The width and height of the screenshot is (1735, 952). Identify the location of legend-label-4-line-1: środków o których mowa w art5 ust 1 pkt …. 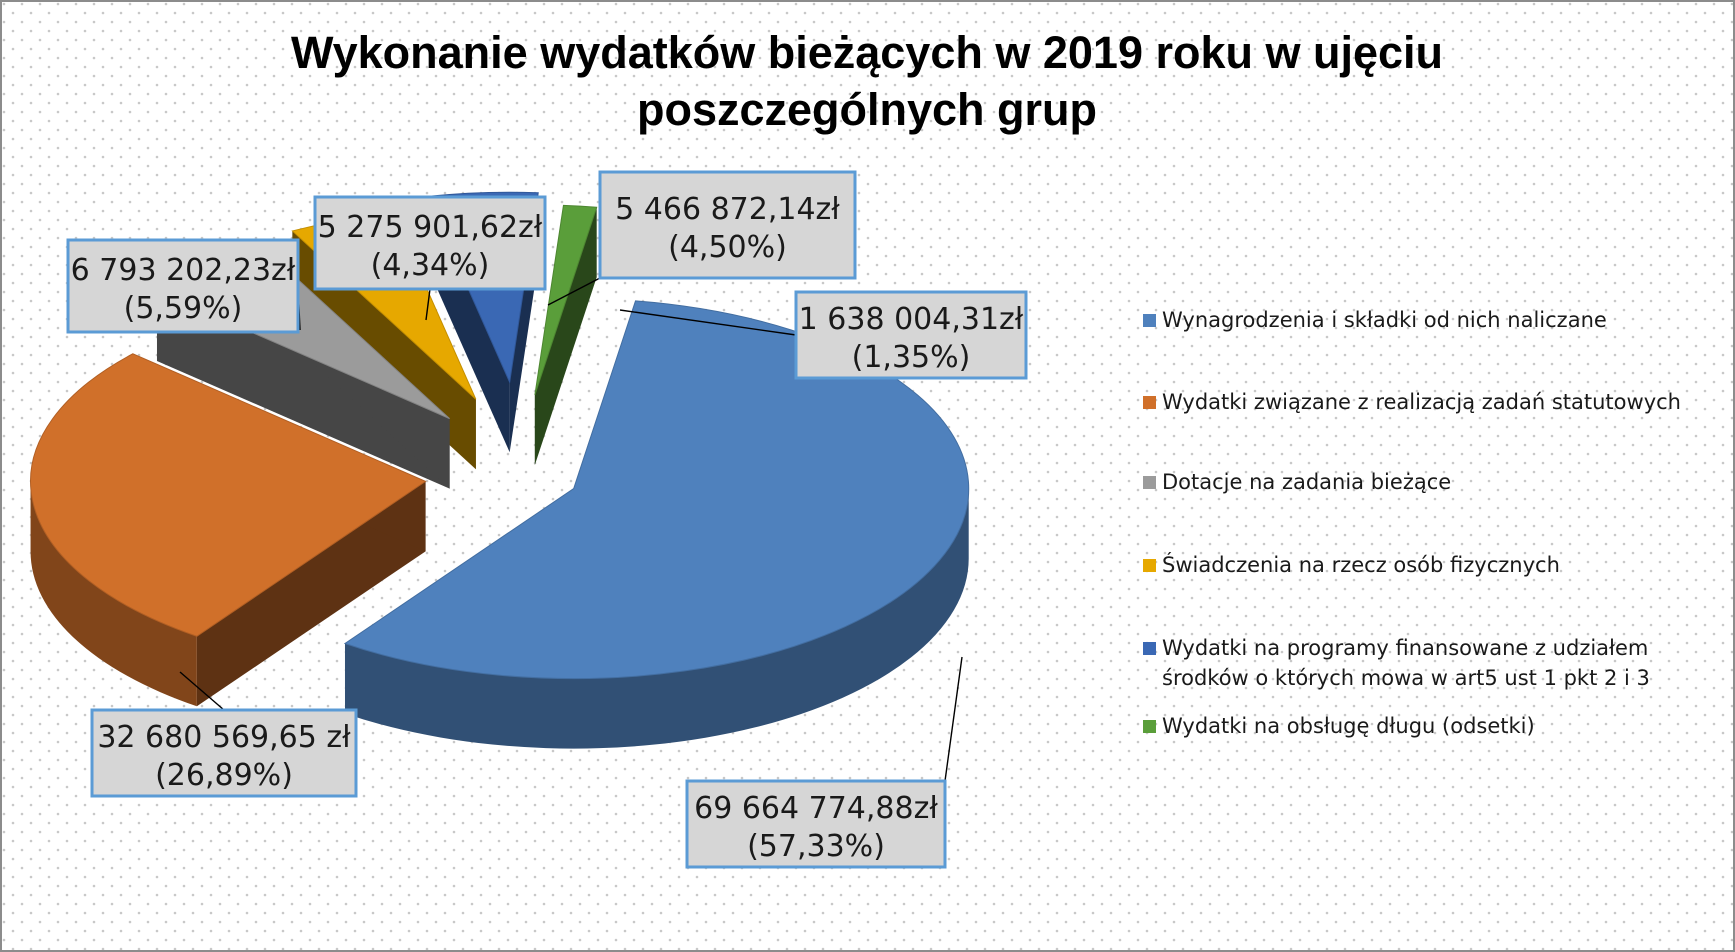
(1406, 678).